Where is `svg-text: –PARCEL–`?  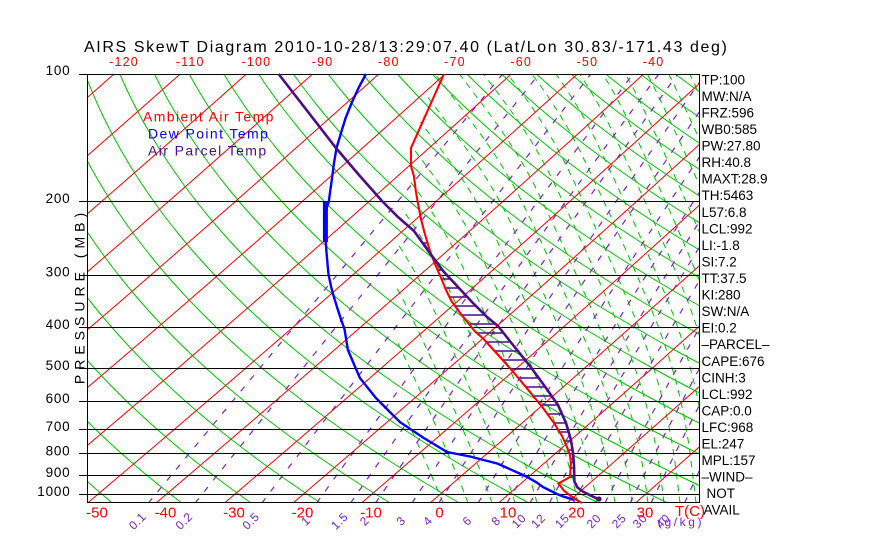
svg-text: –PARCEL– is located at coordinates (736, 344).